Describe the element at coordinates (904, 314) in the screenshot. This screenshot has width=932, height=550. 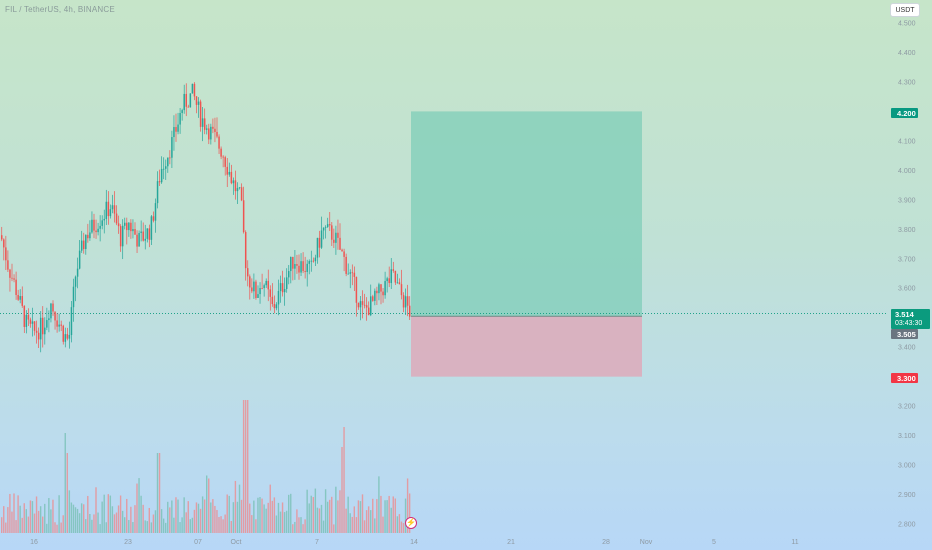
I see `current-price: 3.514` at that location.